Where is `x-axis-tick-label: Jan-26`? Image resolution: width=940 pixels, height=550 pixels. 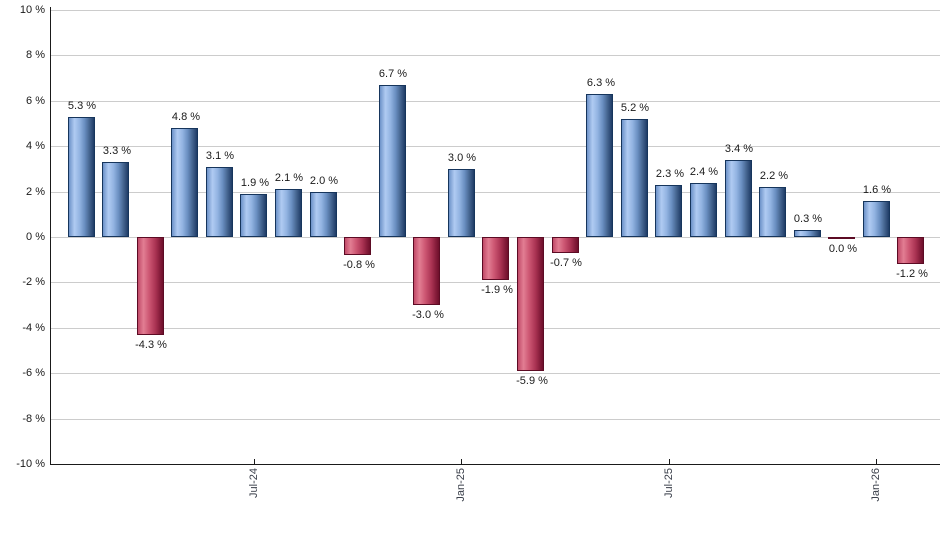
x-axis-tick-label: Jan-26 is located at coordinates (876, 485).